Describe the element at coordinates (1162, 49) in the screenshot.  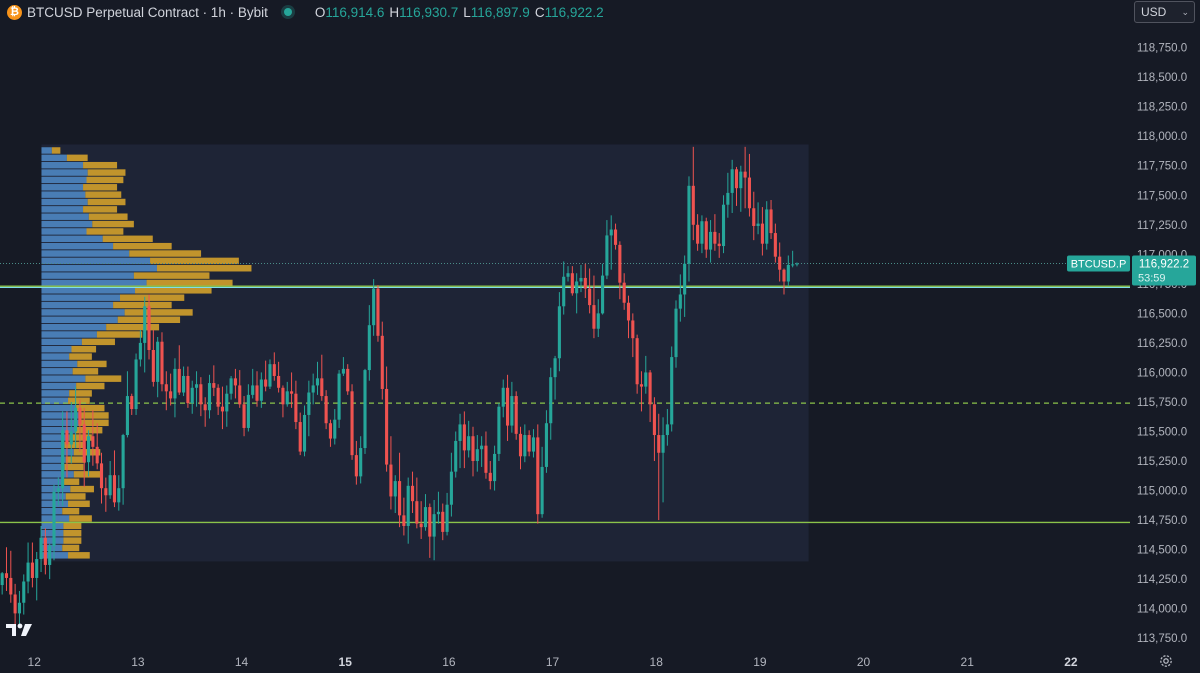
I see `price-axis-tick-label: 118,750.0` at that location.